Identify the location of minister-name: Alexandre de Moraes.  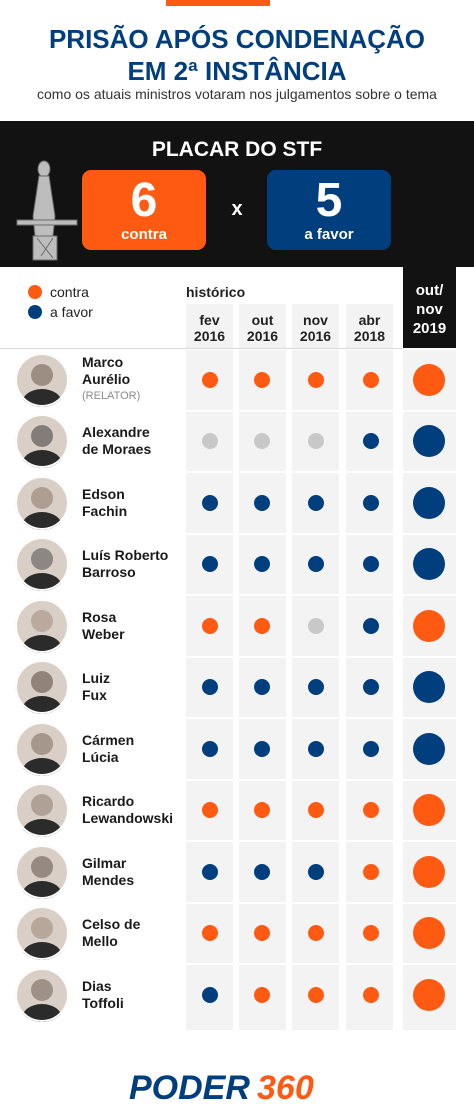
(116, 441).